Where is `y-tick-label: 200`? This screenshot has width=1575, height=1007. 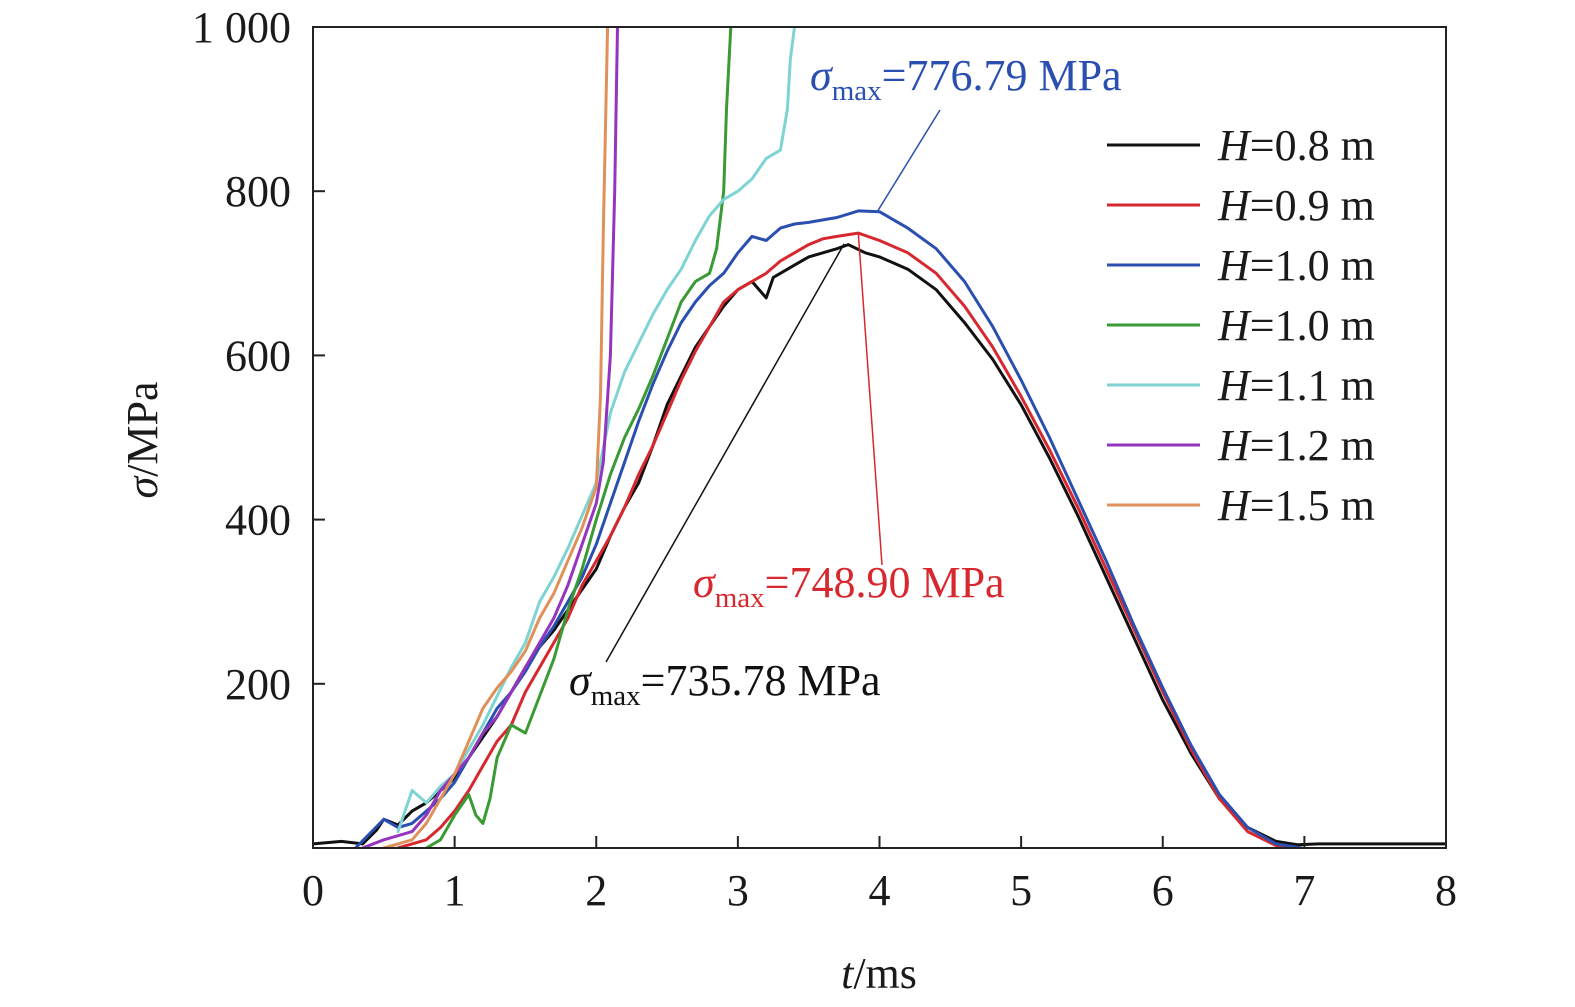 y-tick-label: 200 is located at coordinates (258, 684).